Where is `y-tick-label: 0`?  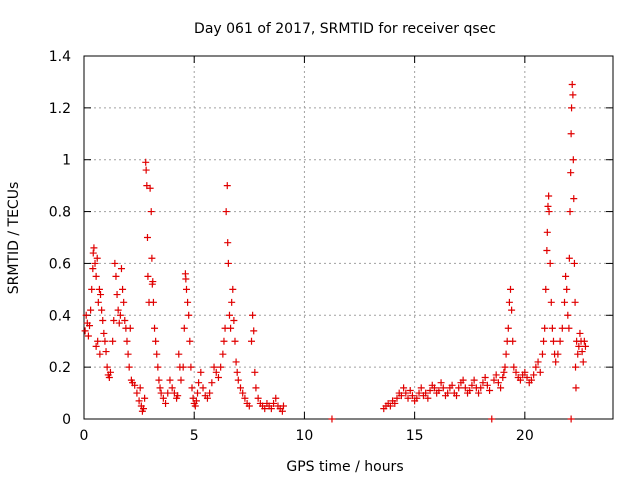 y-tick-label: 0 is located at coordinates (66, 420).